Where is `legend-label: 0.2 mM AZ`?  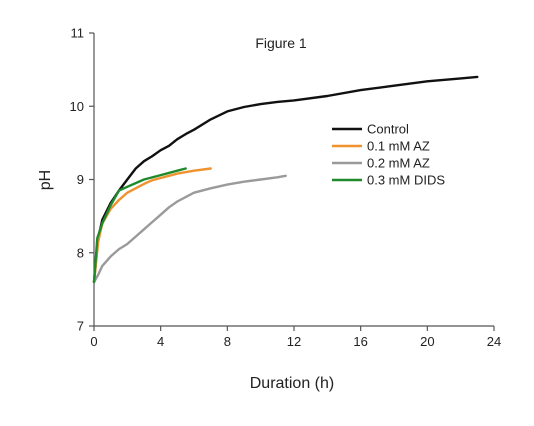
legend-label: 0.2 mM AZ is located at coordinates (398, 163).